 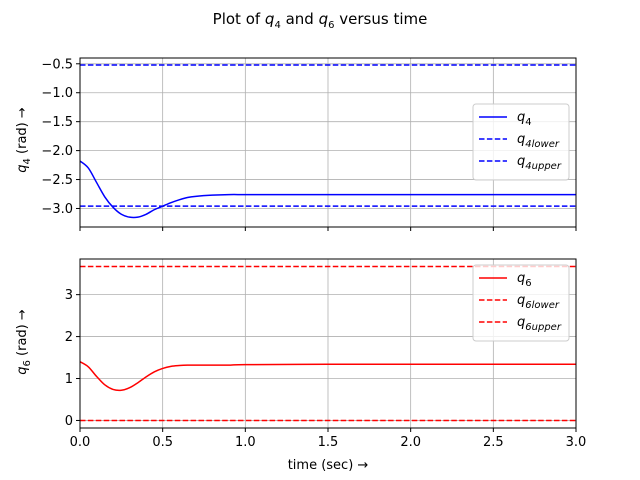 I want to click on y-axis-label-q6: q6 (rad) →, so click(x=24, y=342).